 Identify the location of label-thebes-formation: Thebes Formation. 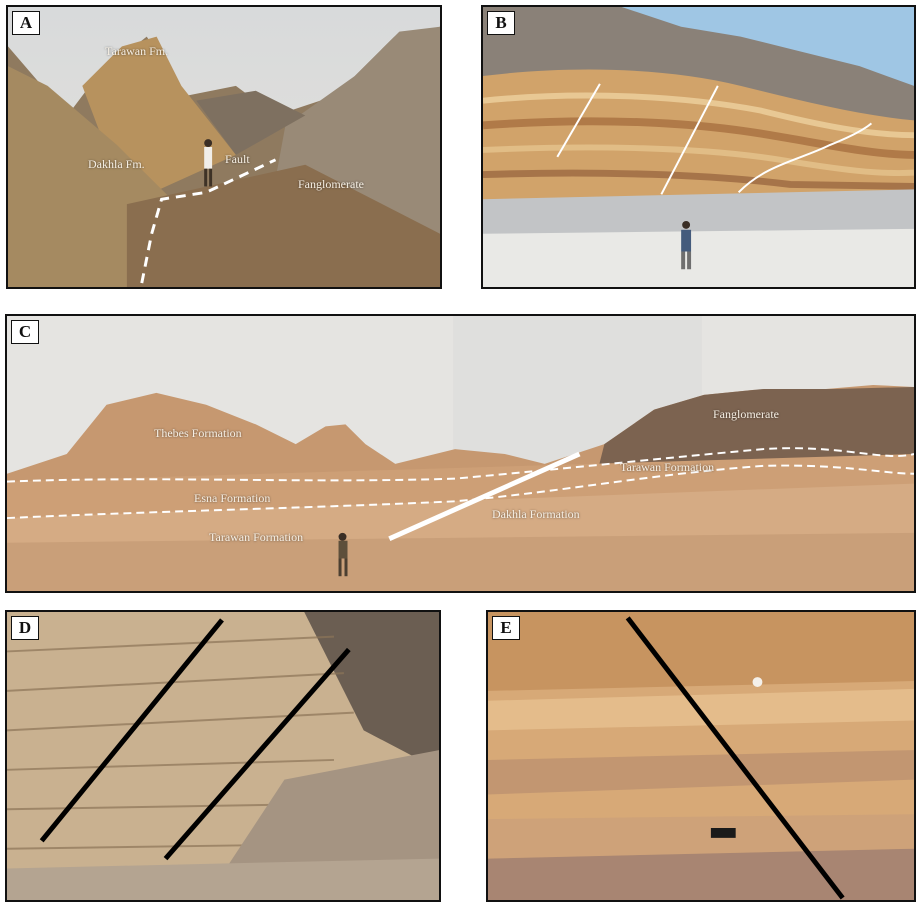
(198, 433).